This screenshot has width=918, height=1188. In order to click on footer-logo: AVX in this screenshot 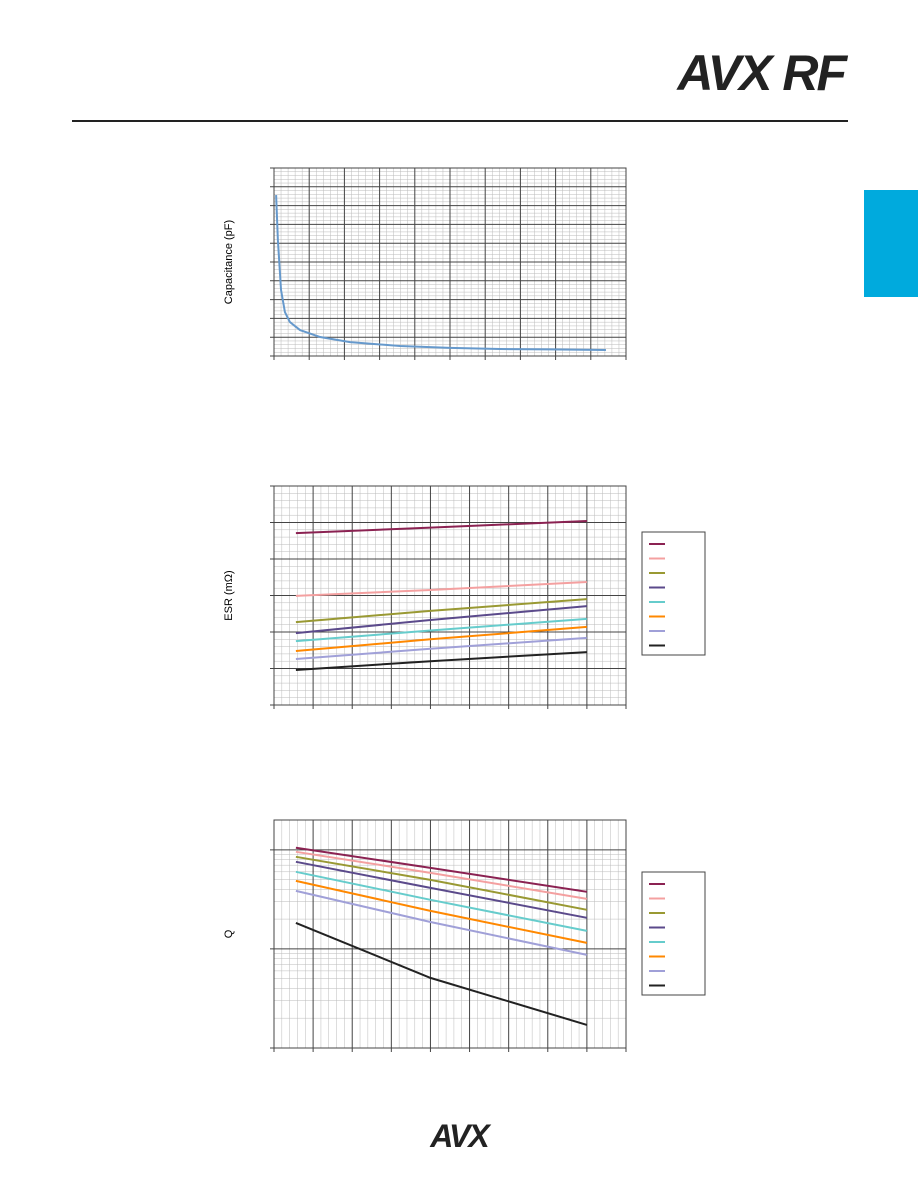, I will do `click(460, 1136)`.